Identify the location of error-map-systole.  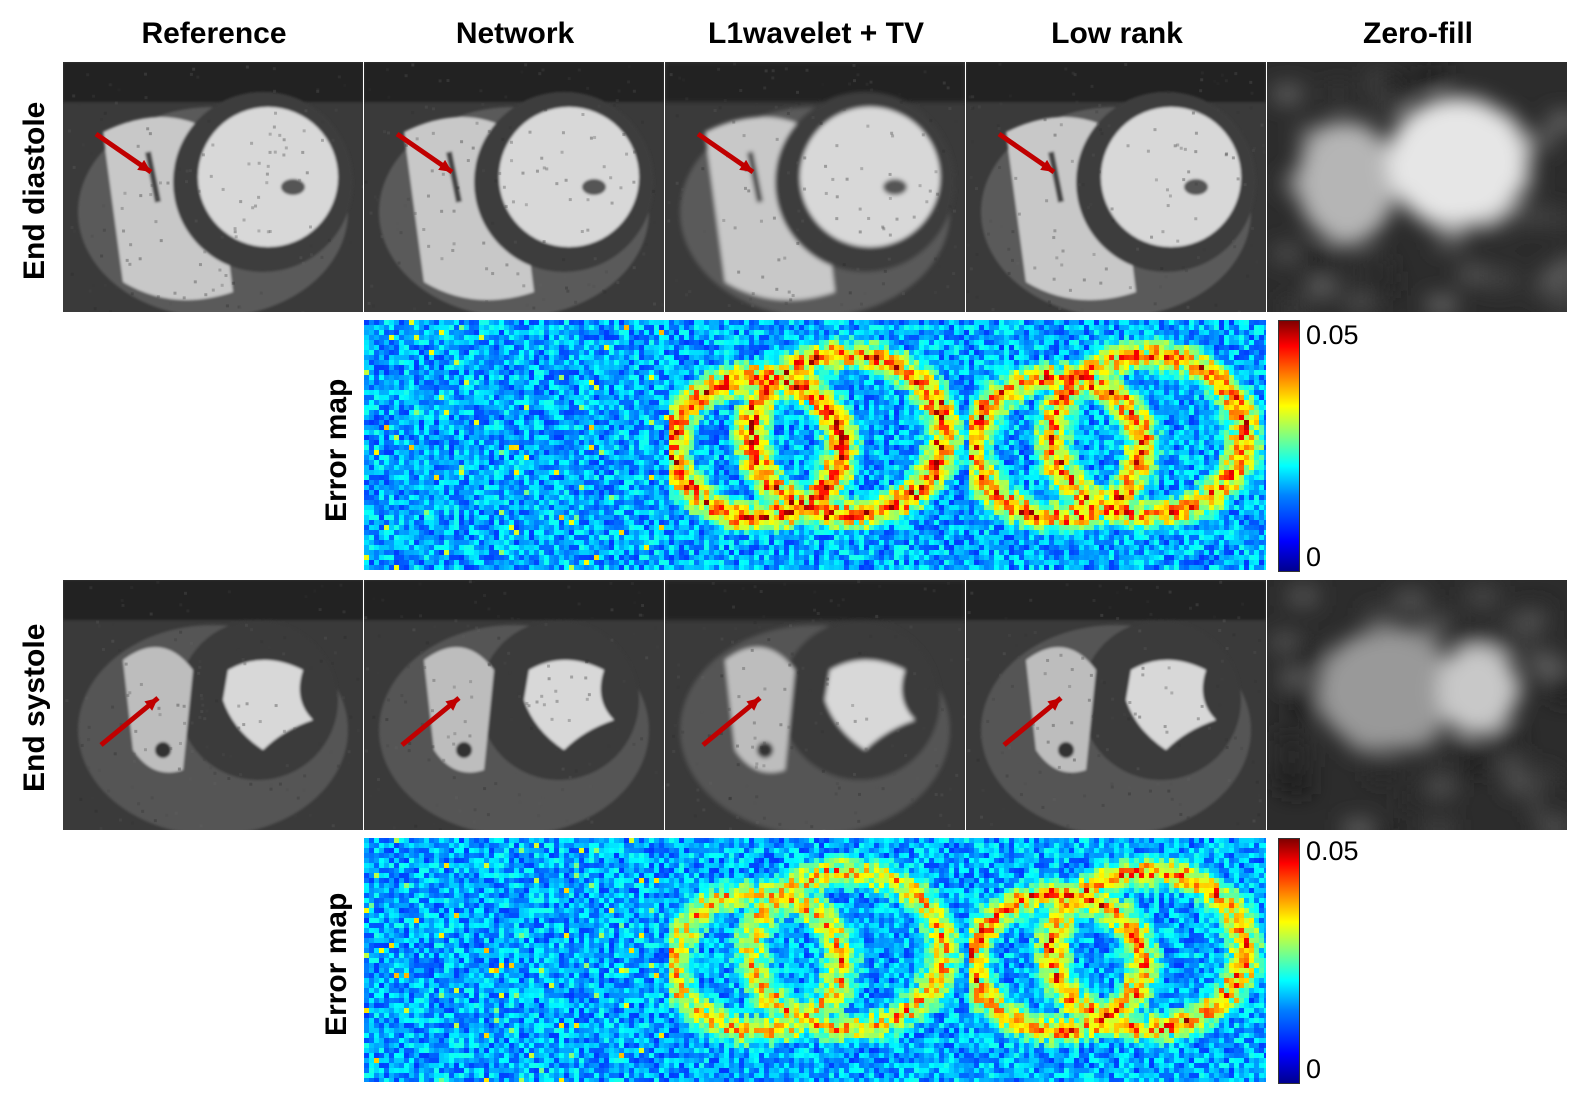
(815, 960).